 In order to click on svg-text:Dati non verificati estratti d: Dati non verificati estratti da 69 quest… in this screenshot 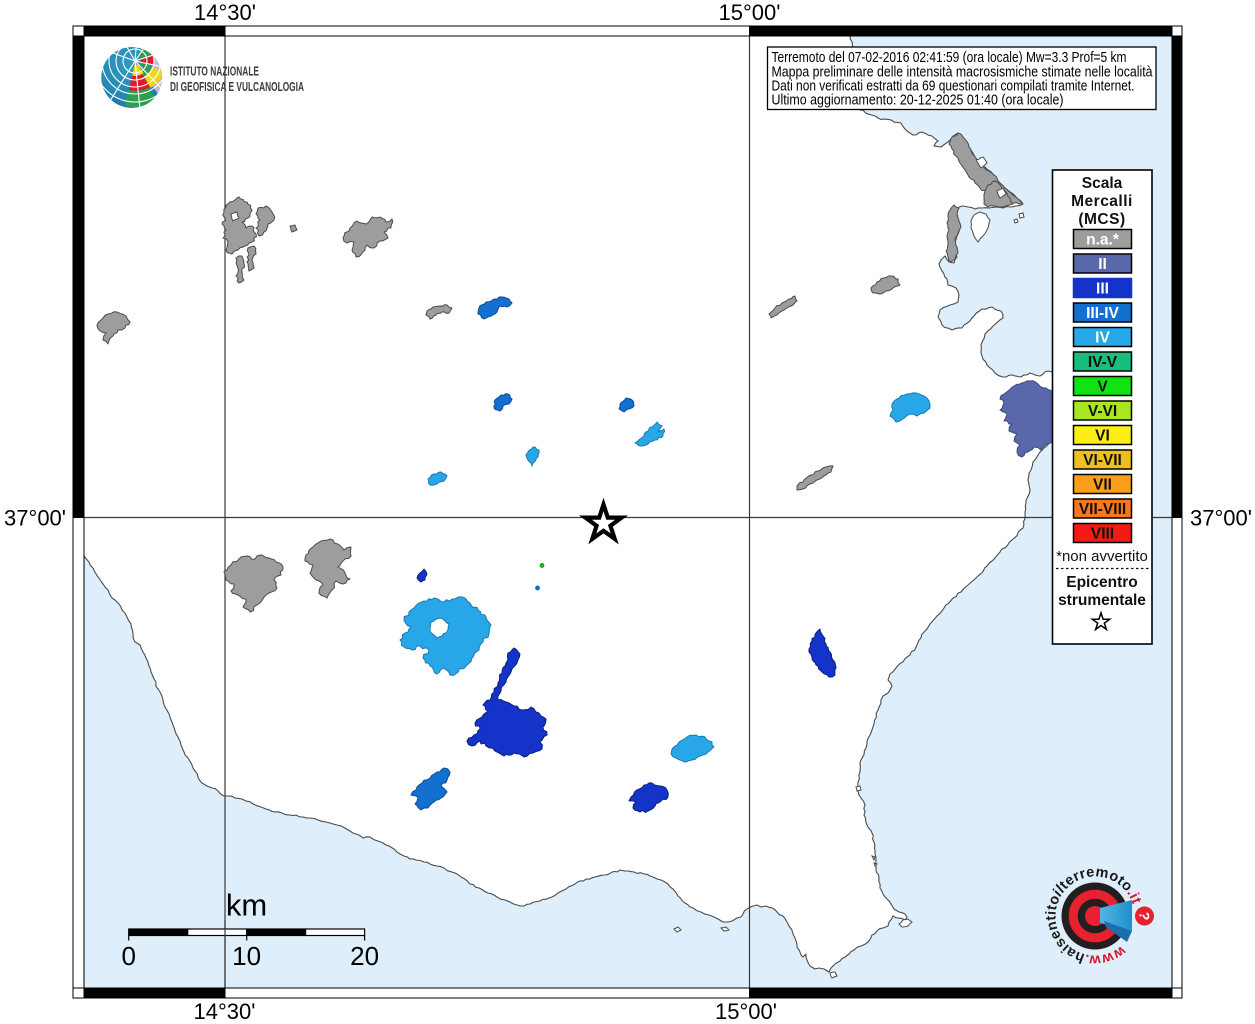, I will do `click(953, 86)`.